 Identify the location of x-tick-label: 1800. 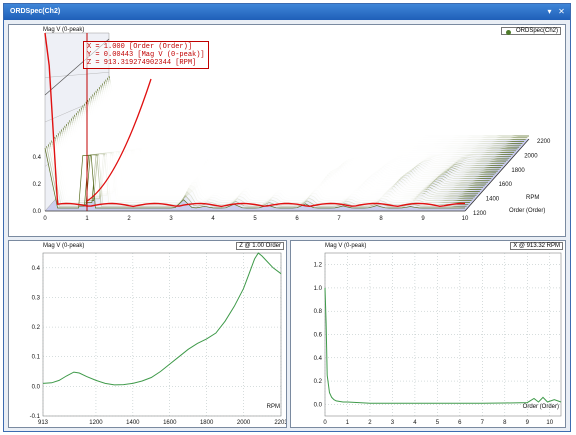
(207, 423).